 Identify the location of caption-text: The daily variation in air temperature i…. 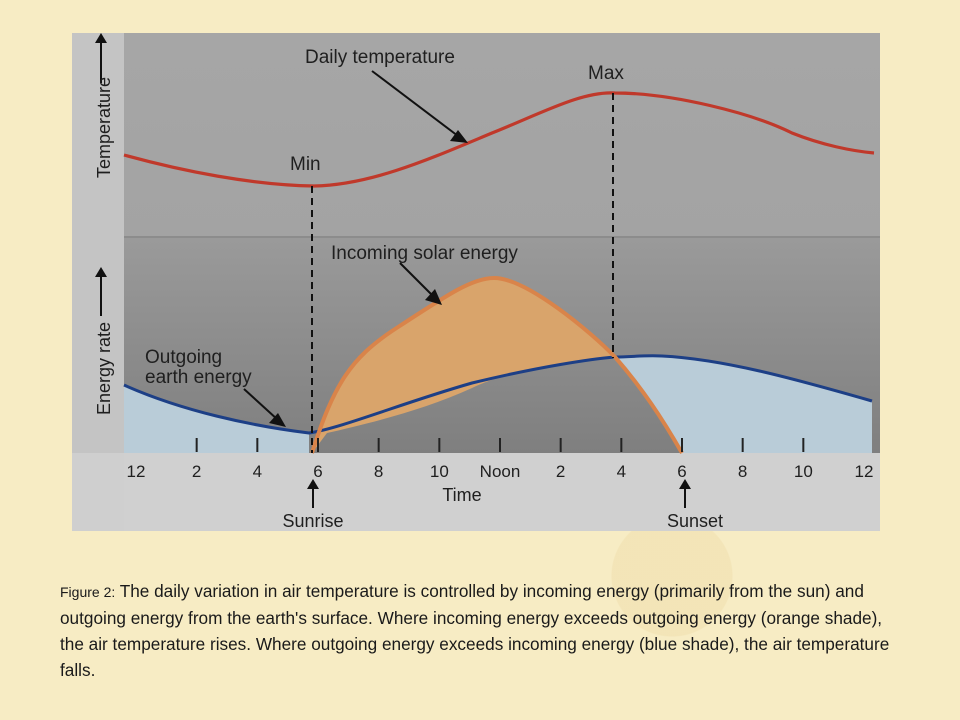
(475, 630).